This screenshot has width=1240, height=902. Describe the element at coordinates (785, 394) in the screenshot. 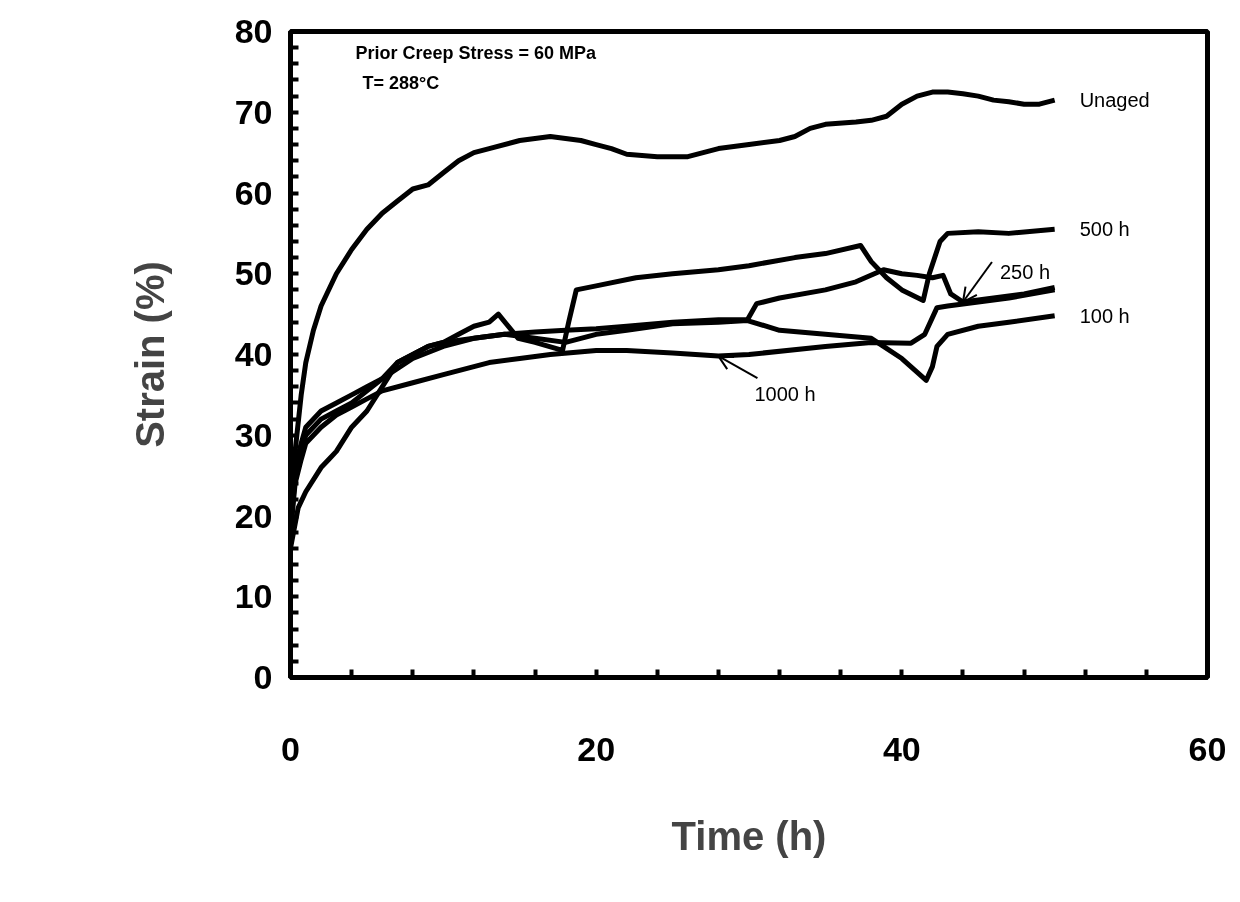

I see `annotation: 1000 h` at that location.